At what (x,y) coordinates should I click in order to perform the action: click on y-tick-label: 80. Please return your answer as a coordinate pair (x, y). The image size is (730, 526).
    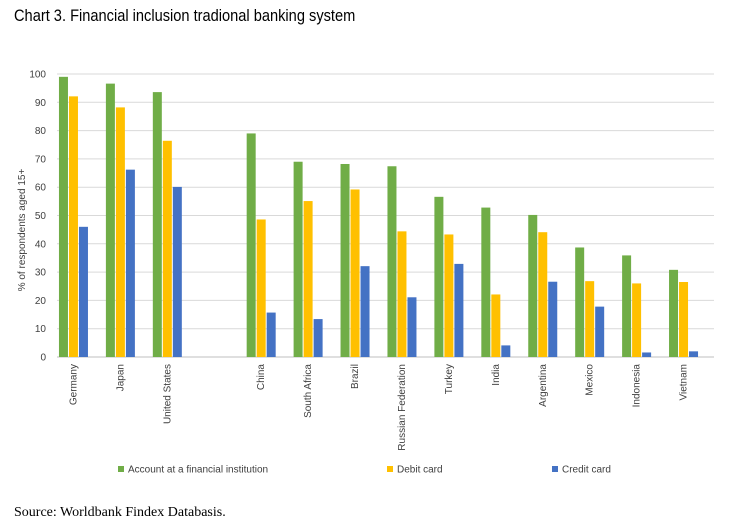
    Looking at the image, I should click on (41, 131).